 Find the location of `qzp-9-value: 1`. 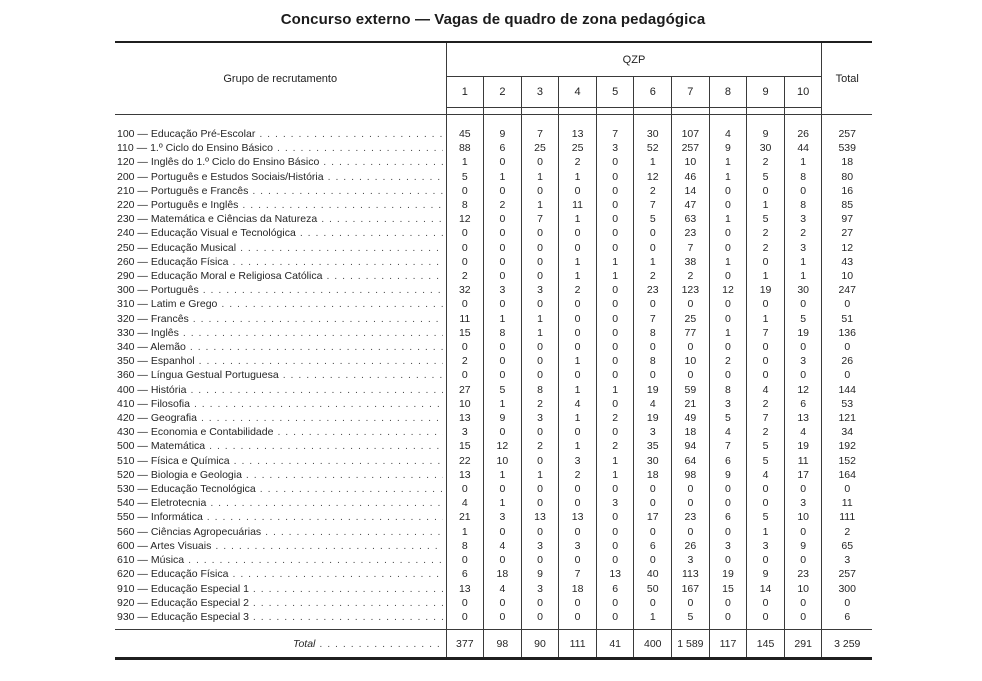

qzp-9-value: 1 is located at coordinates (765, 205).